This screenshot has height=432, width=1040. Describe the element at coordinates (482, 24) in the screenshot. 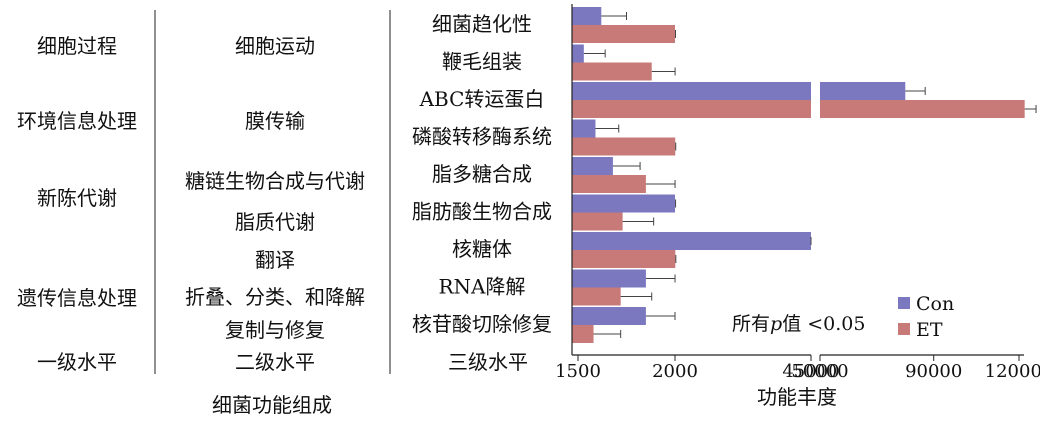

I see `category-label: 细菌趋化性` at that location.